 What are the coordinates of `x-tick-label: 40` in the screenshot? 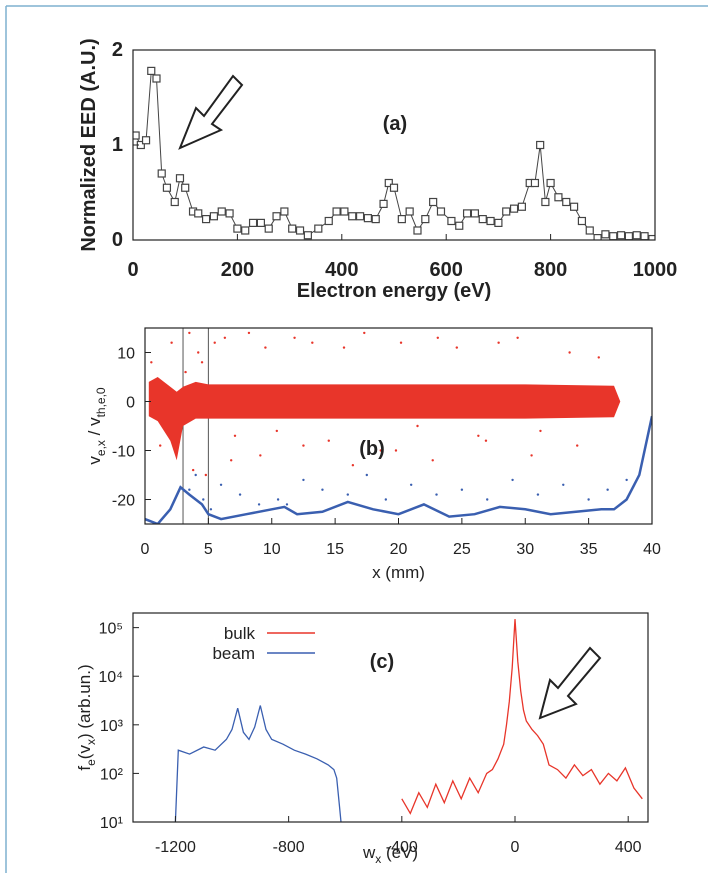 It's located at (652, 549).